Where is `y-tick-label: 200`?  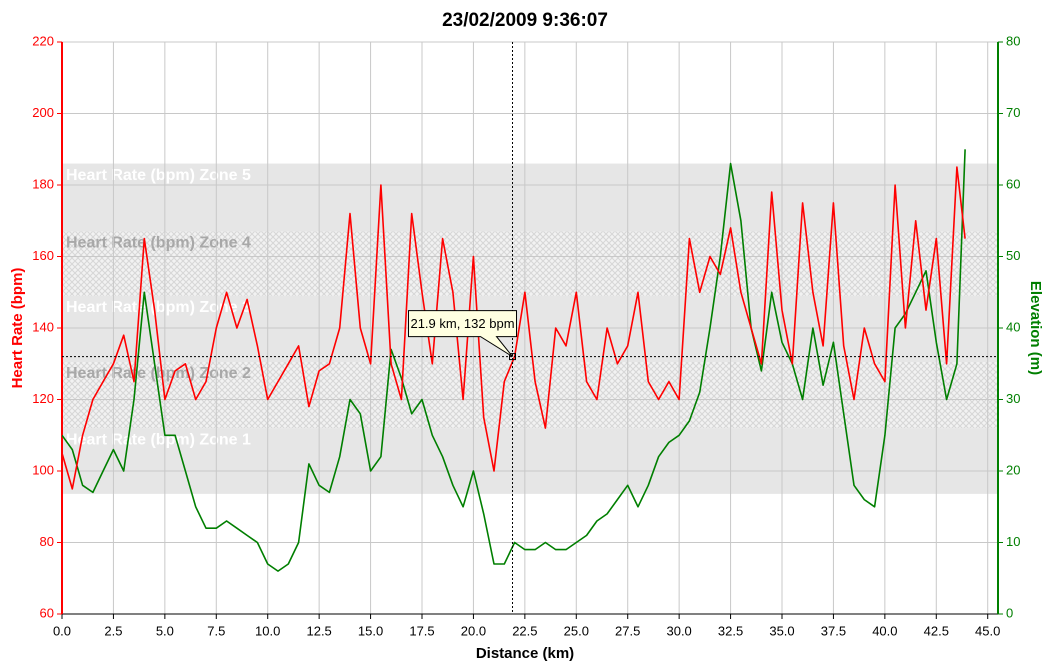
y-tick-label: 200 is located at coordinates (43, 112).